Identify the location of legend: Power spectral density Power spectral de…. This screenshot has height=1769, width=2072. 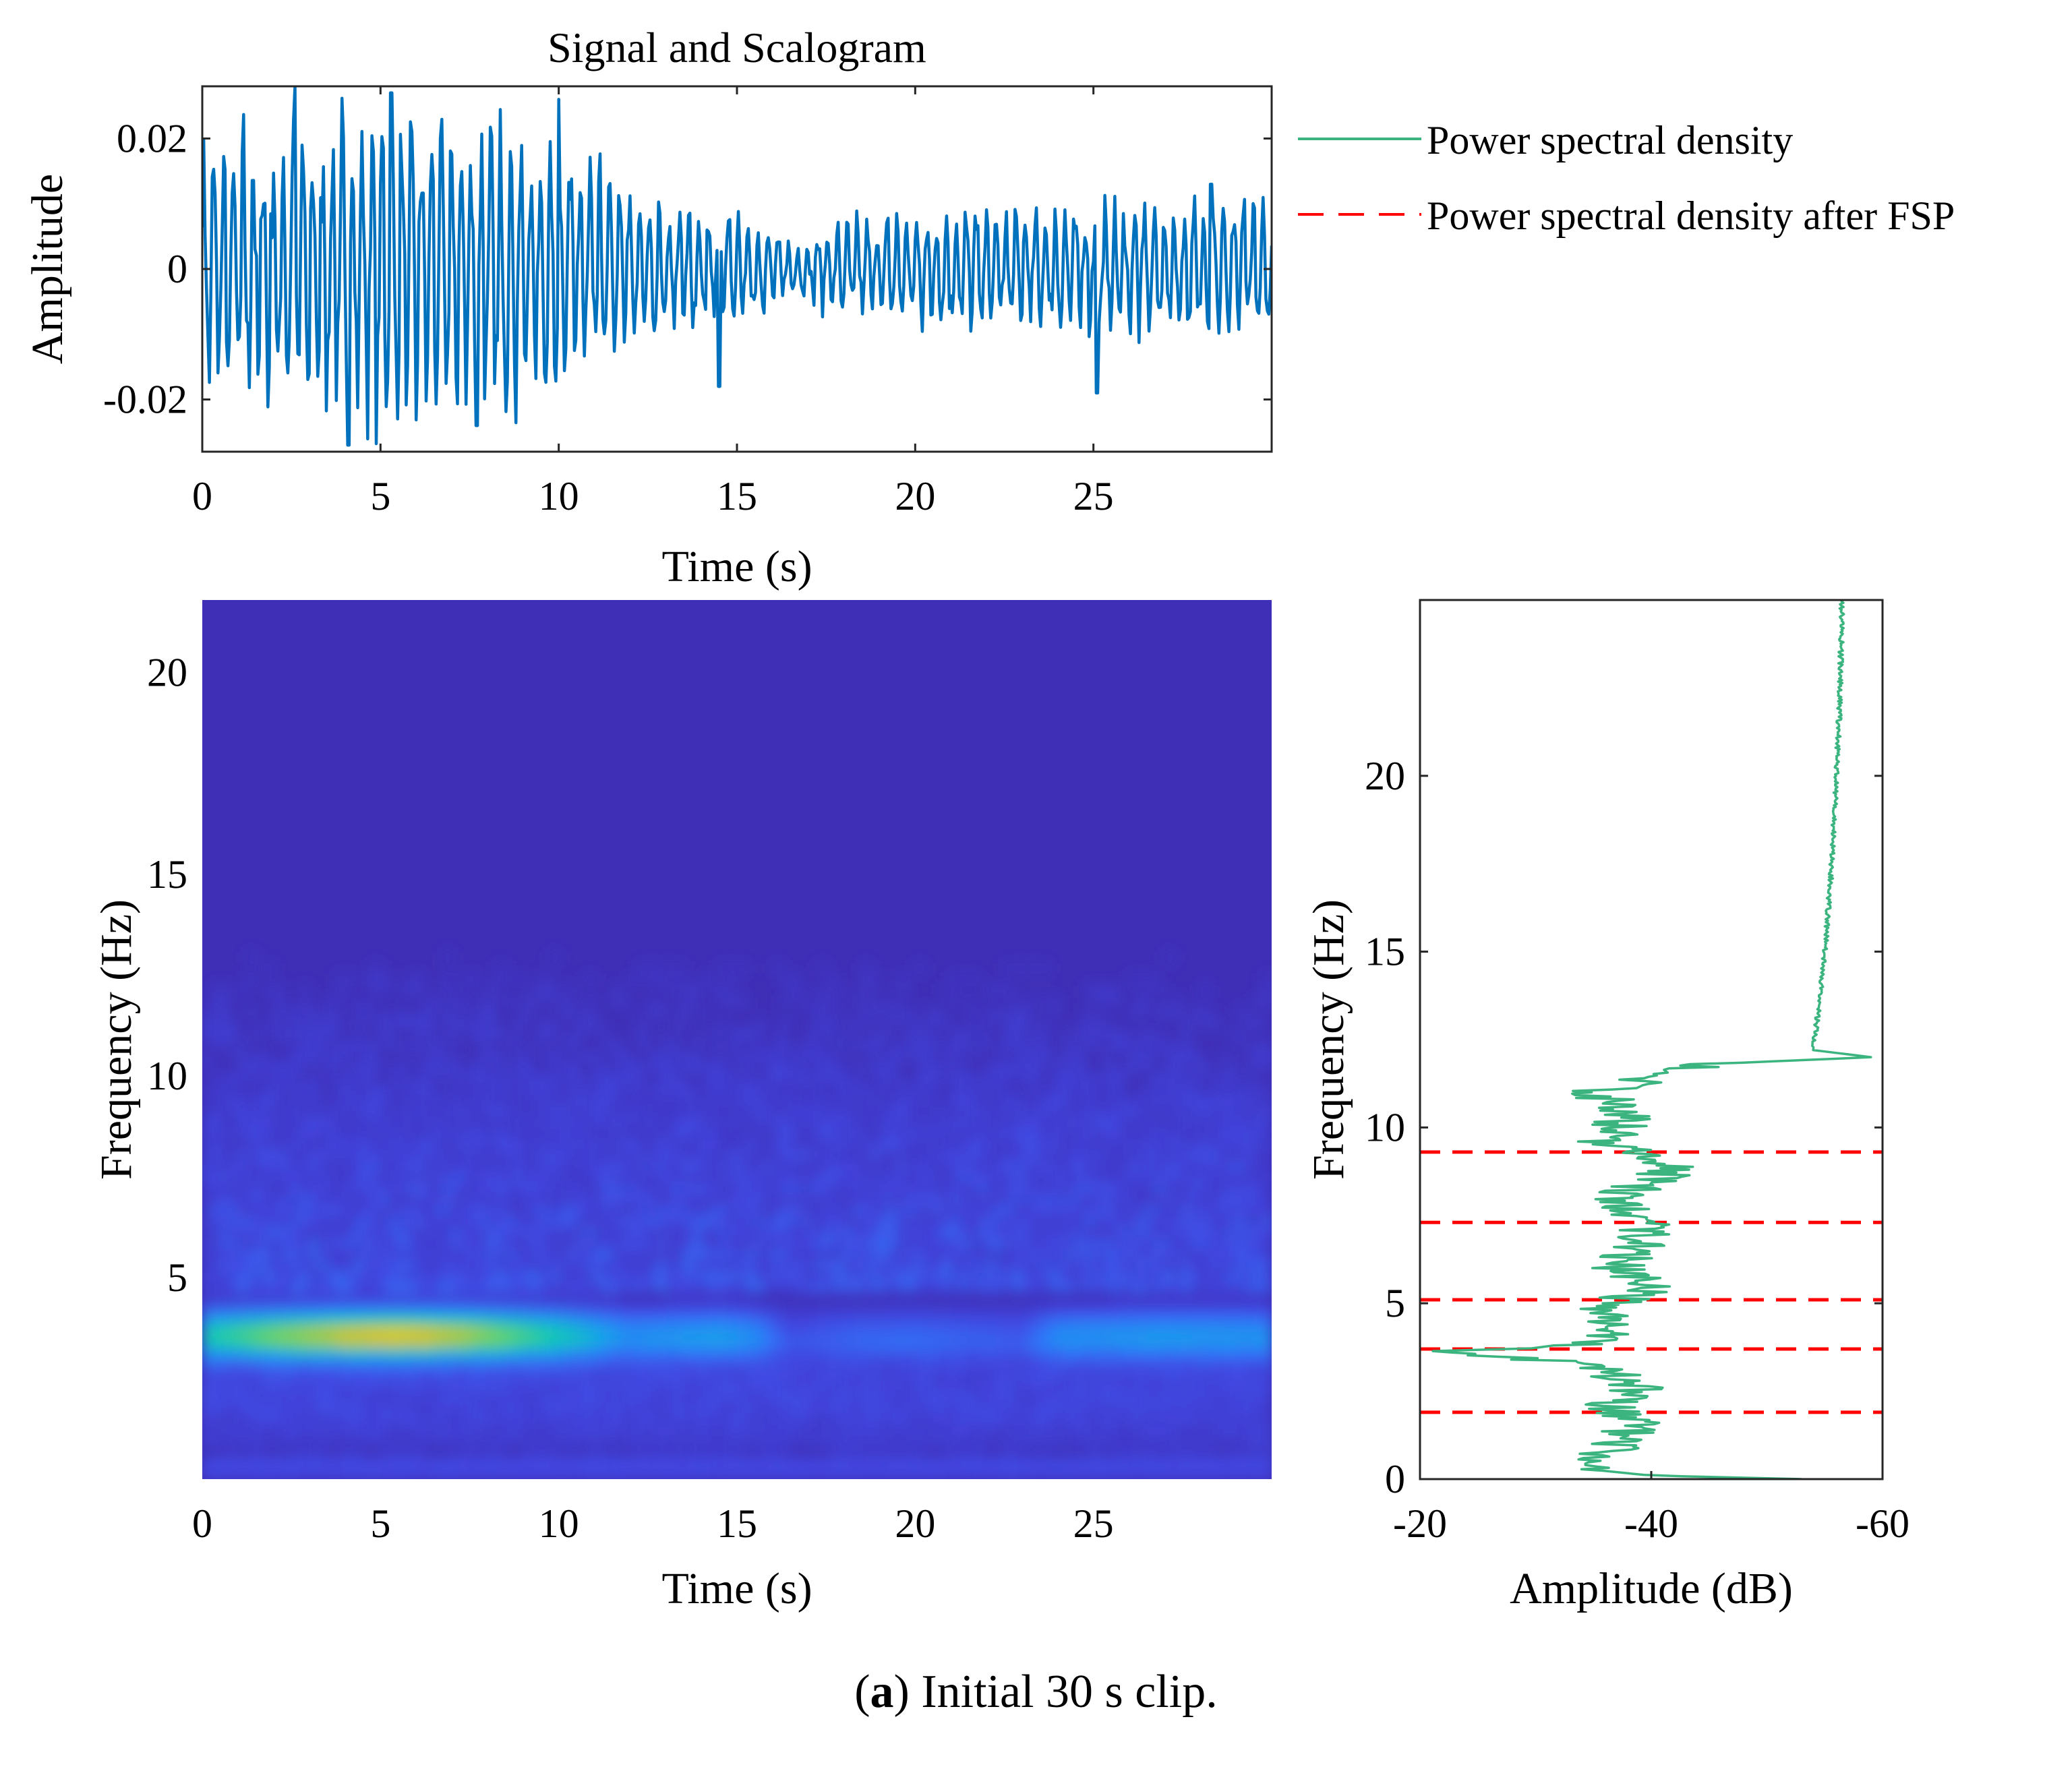
(1626, 178).